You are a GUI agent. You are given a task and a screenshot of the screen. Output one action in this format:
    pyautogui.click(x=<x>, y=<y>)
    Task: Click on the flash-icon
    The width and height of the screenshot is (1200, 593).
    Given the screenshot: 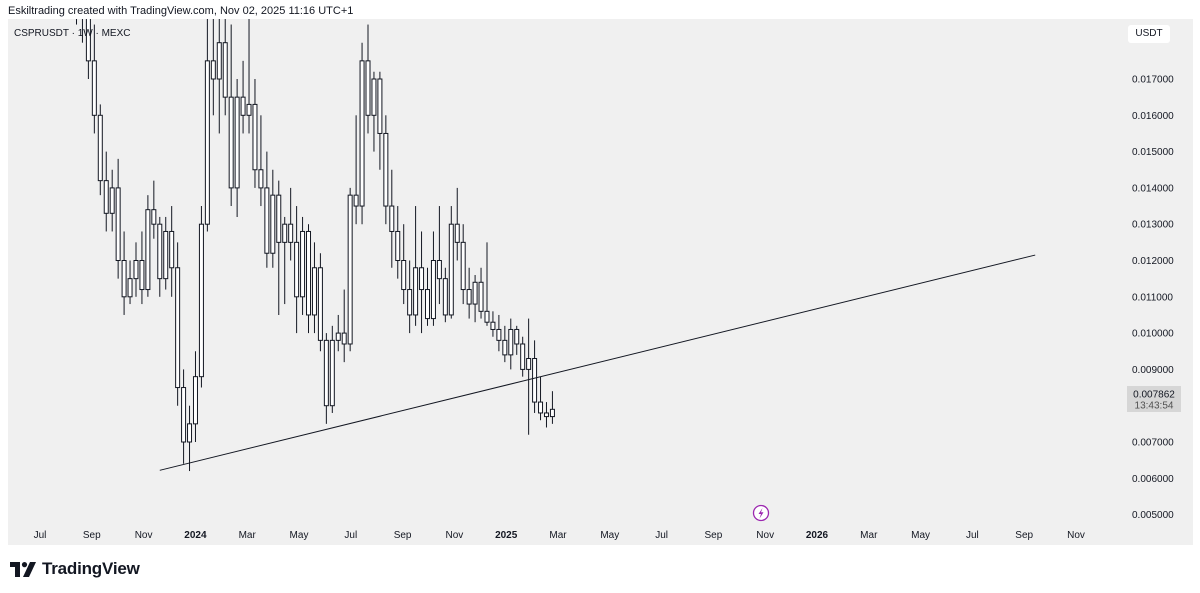 What is the action you would take?
    pyautogui.click(x=761, y=513)
    